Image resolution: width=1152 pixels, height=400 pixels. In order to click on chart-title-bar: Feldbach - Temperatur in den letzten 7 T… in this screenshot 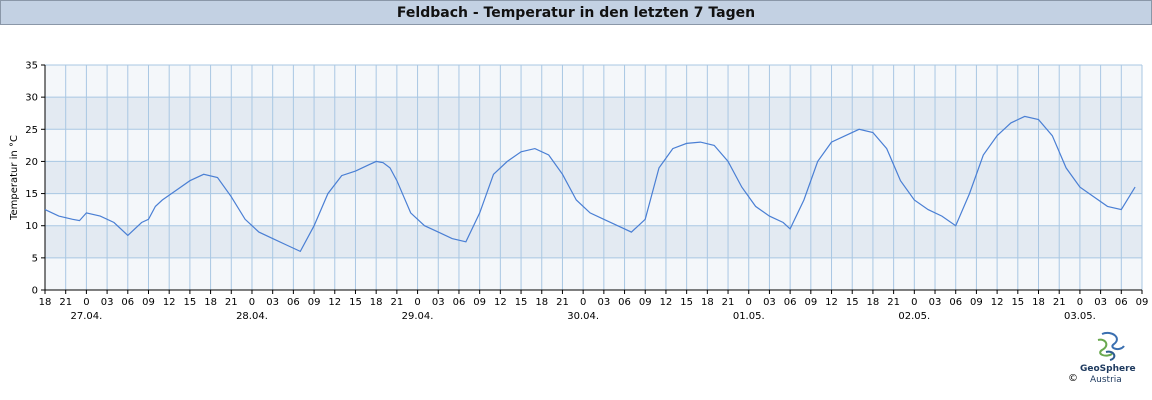, I will do `click(576, 12)`.